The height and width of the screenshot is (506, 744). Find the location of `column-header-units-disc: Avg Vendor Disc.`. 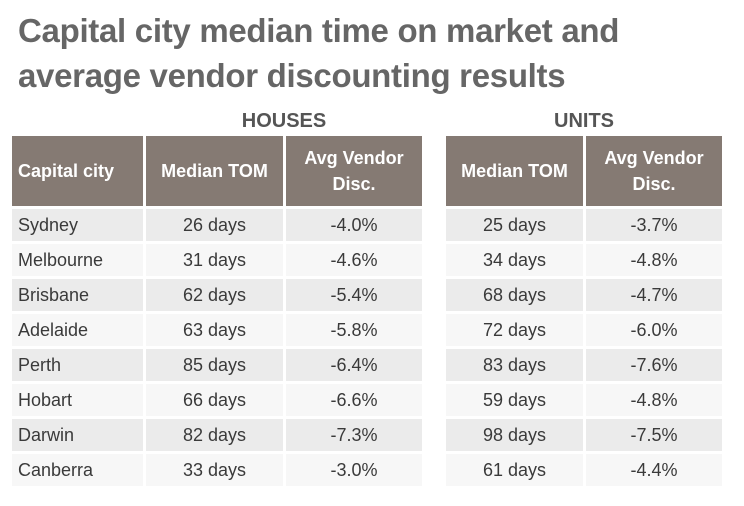

column-header-units-disc: Avg Vendor Disc. is located at coordinates (654, 171).